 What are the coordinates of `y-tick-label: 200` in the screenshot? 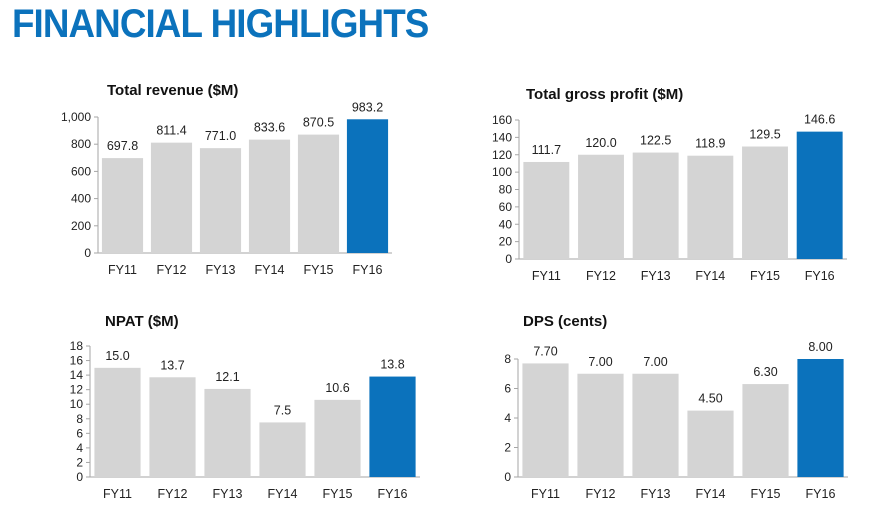 It's located at (81, 226).